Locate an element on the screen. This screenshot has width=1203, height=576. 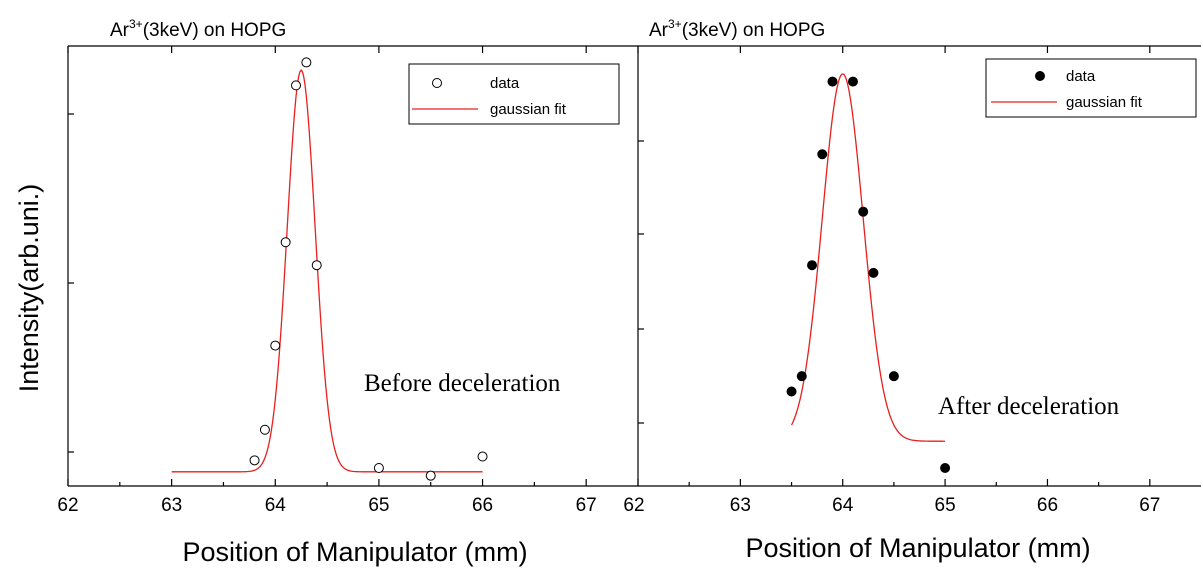
gaussian-fit-line is located at coordinates (868, 257).